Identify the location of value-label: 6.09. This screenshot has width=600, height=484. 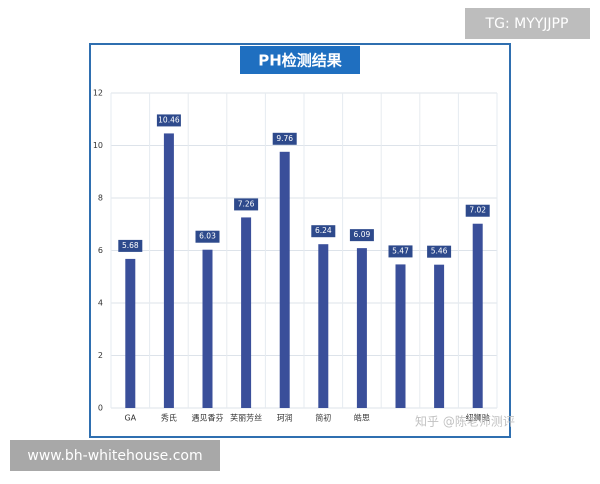
(362, 234).